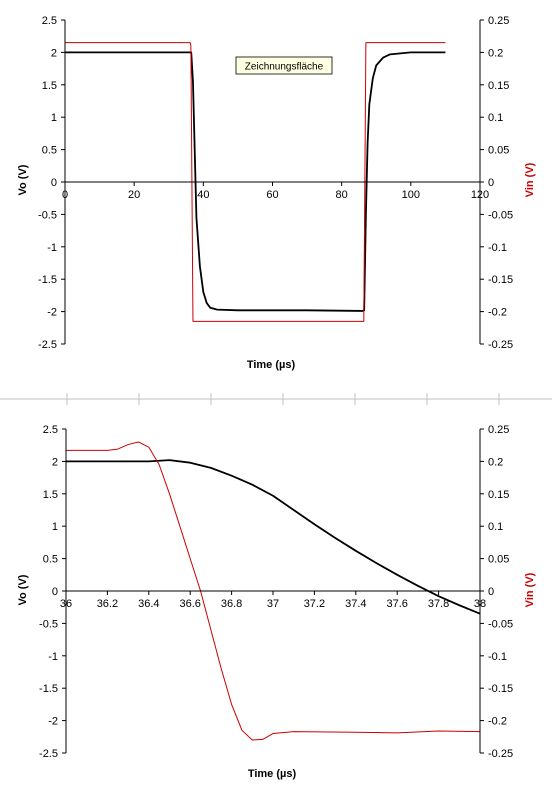 The height and width of the screenshot is (798, 552). What do you see at coordinates (495, 462) in the screenshot?
I see `bottom-y2-tick-label: 0.2` at bounding box center [495, 462].